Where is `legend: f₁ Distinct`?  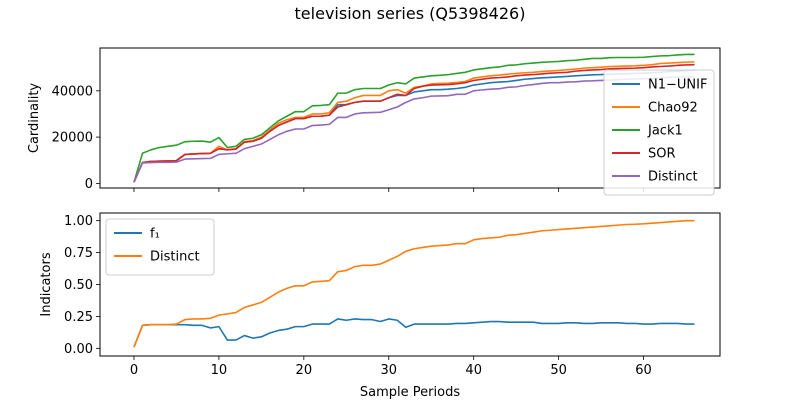
legend: f₁ Distinct is located at coordinates (160, 247).